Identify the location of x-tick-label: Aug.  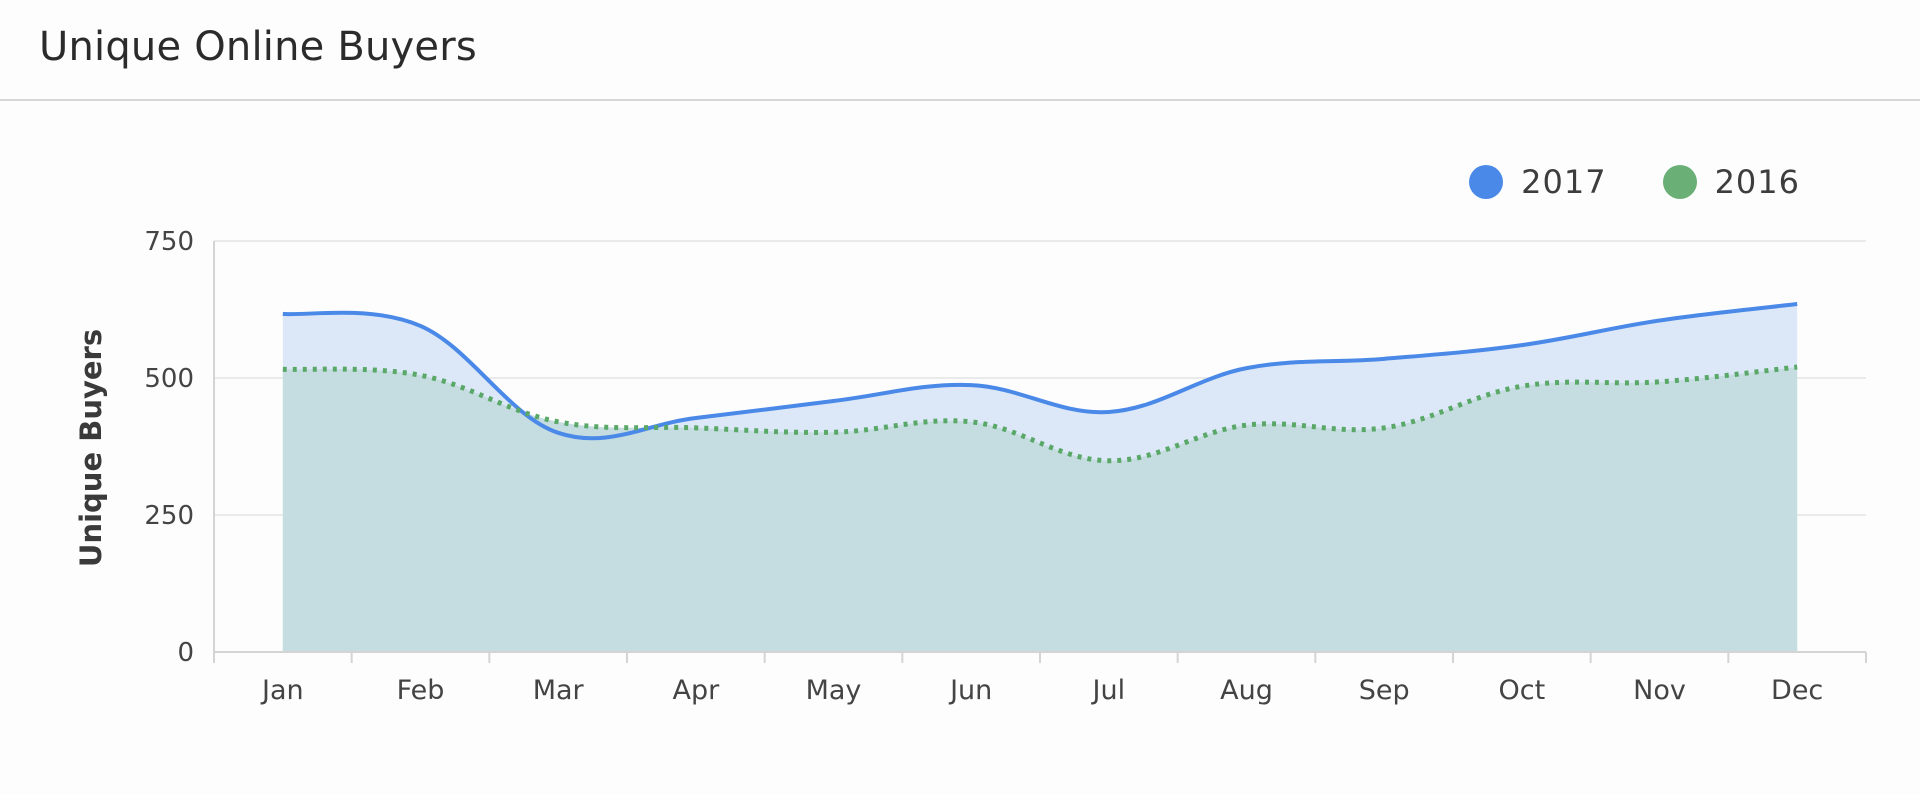
(1246, 690).